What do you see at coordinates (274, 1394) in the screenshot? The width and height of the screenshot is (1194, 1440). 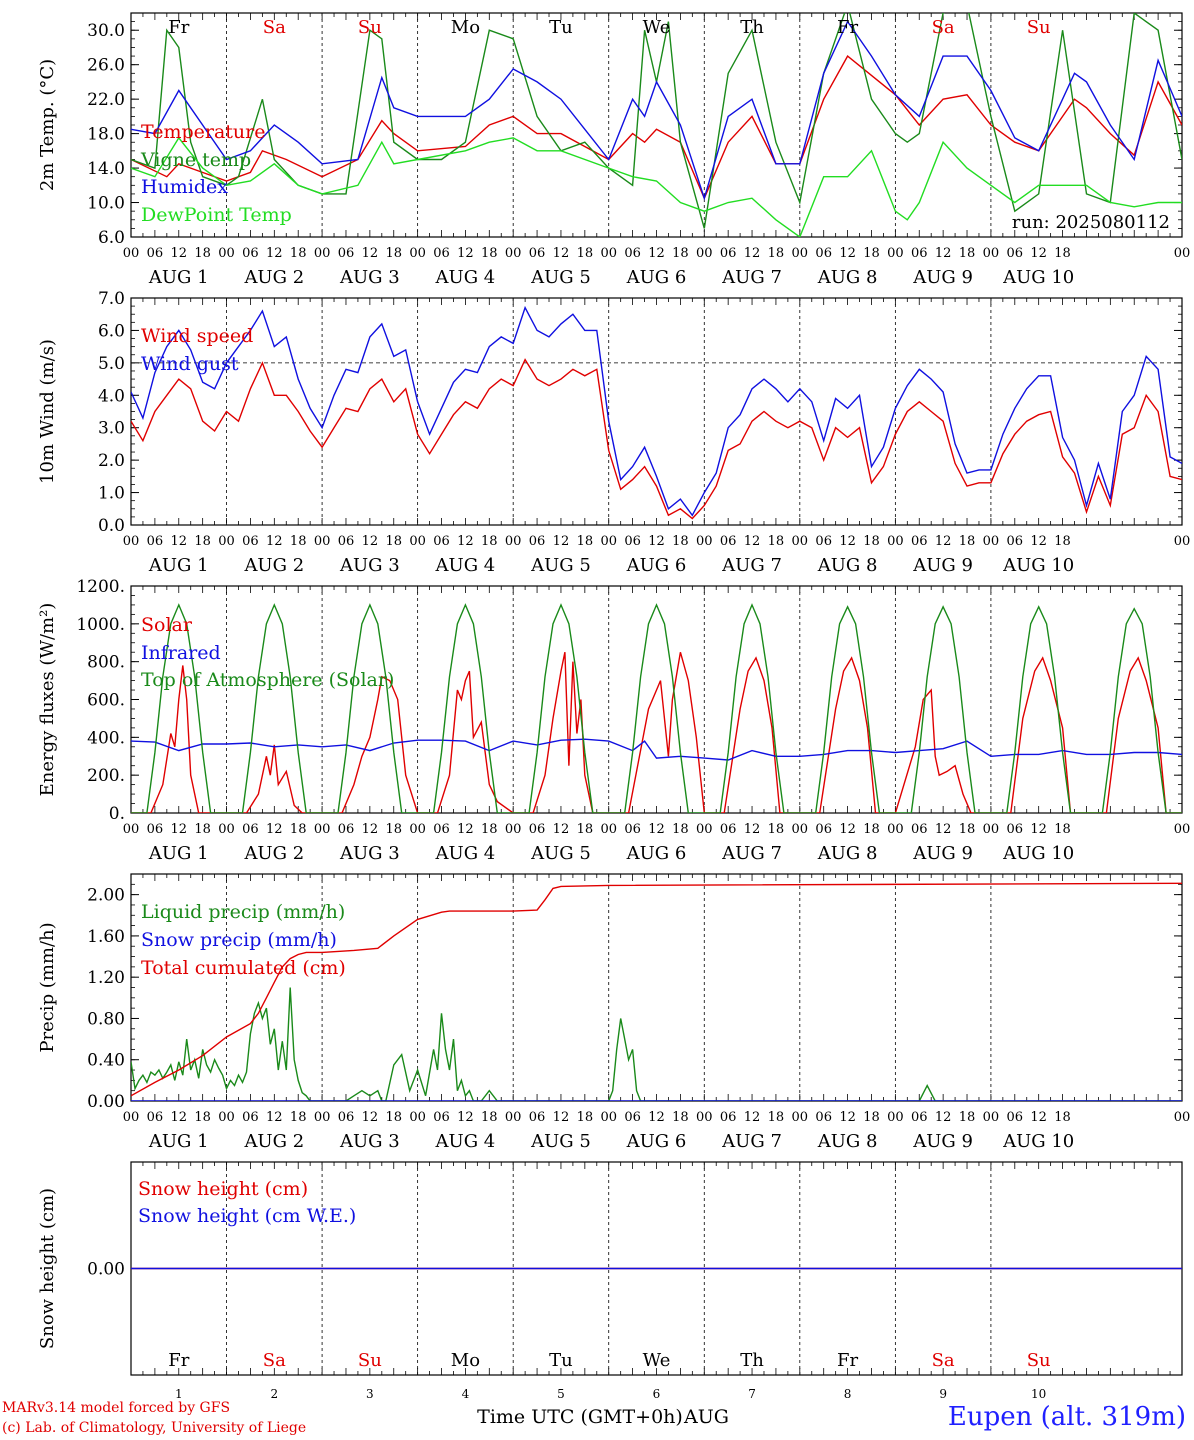 I see `day-number-label: 2` at bounding box center [274, 1394].